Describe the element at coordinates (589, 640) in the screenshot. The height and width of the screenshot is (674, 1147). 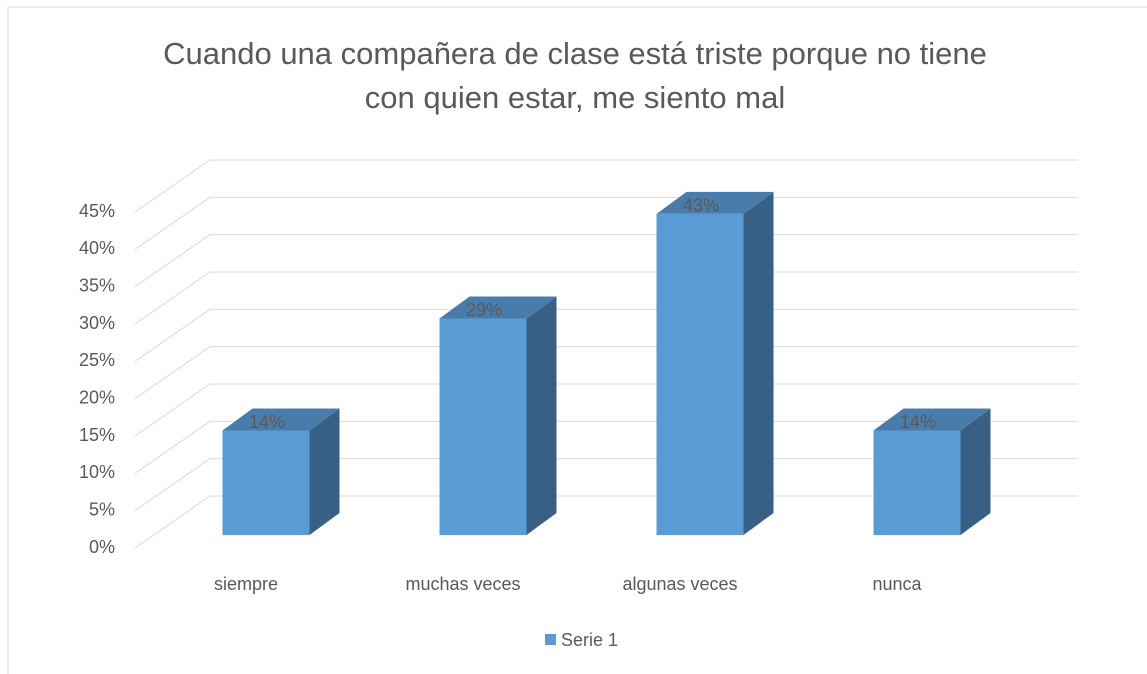
I see `legend-label: Serie 1` at that location.